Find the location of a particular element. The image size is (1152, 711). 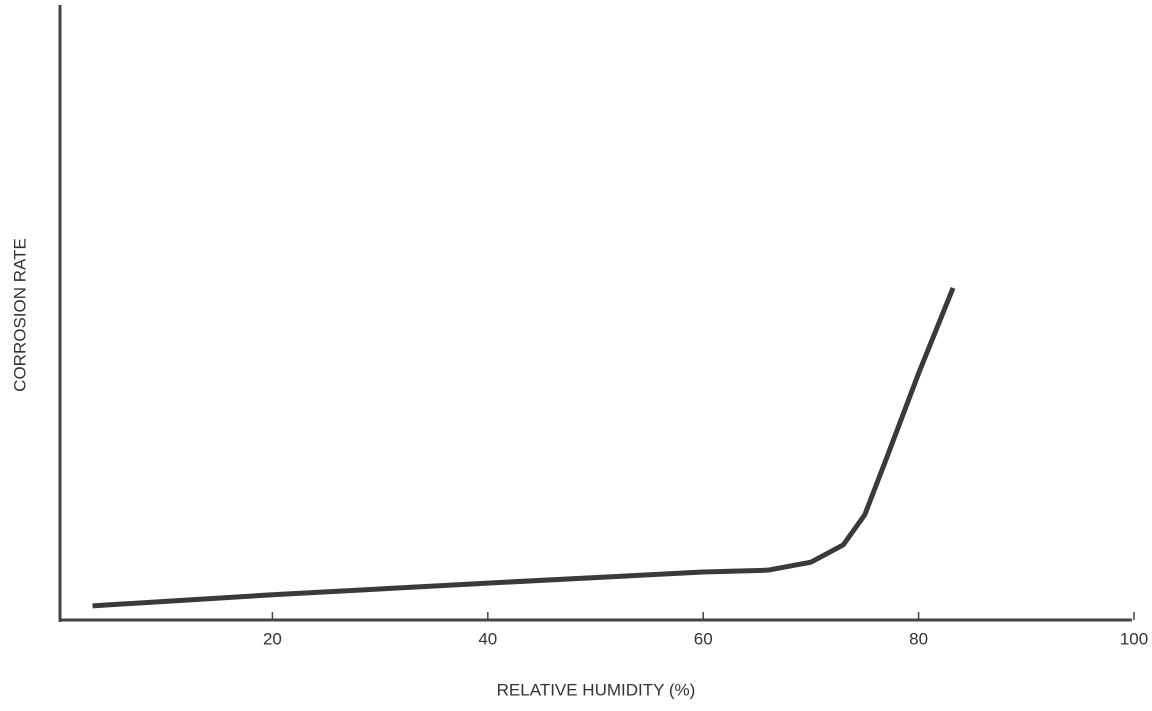

y-axis-label: CORROSION RATE is located at coordinates (19, 315).